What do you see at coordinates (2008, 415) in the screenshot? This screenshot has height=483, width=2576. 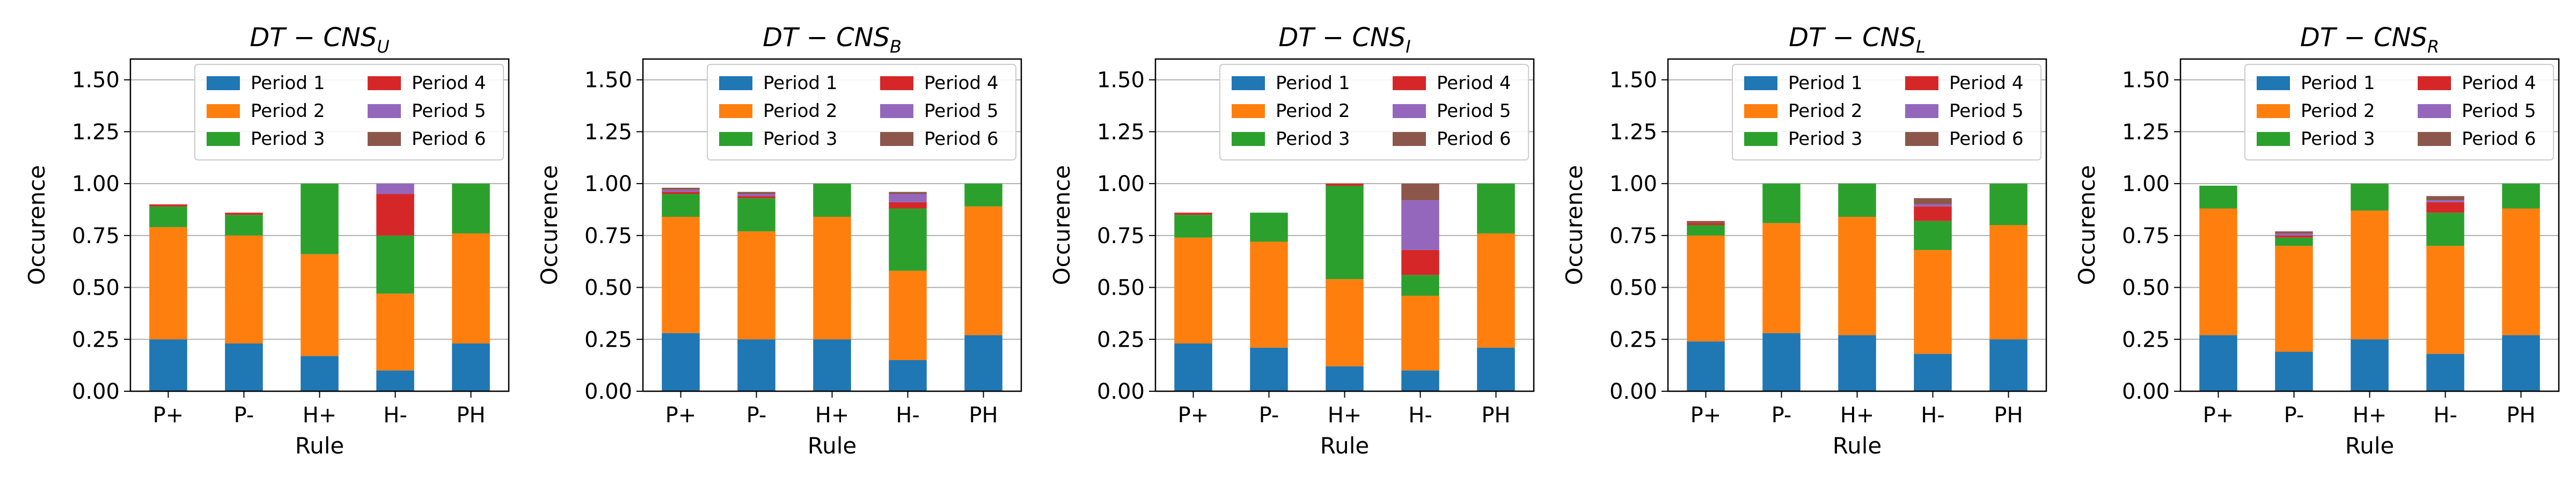 I see `x-tick-label: PH` at bounding box center [2008, 415].